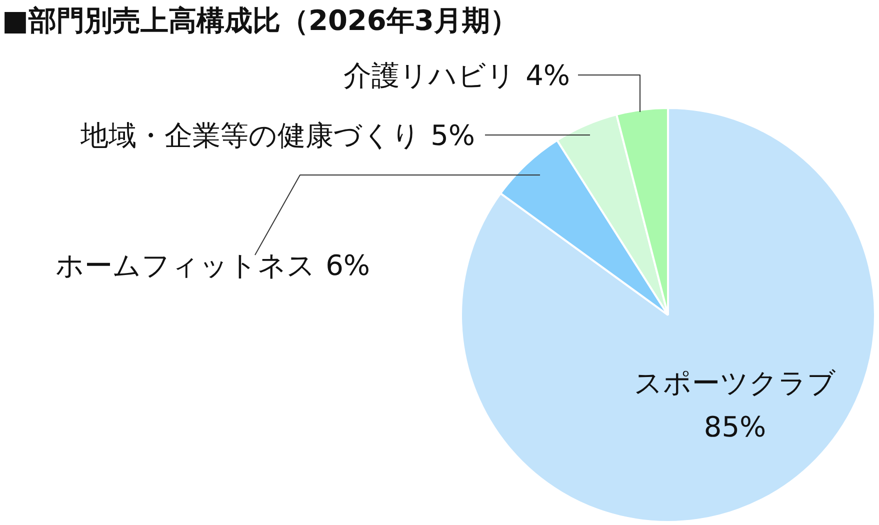 This screenshot has height=525, width=879. Describe the element at coordinates (735, 383) in the screenshot. I see `slice-label: スポーツクラブ` at that location.